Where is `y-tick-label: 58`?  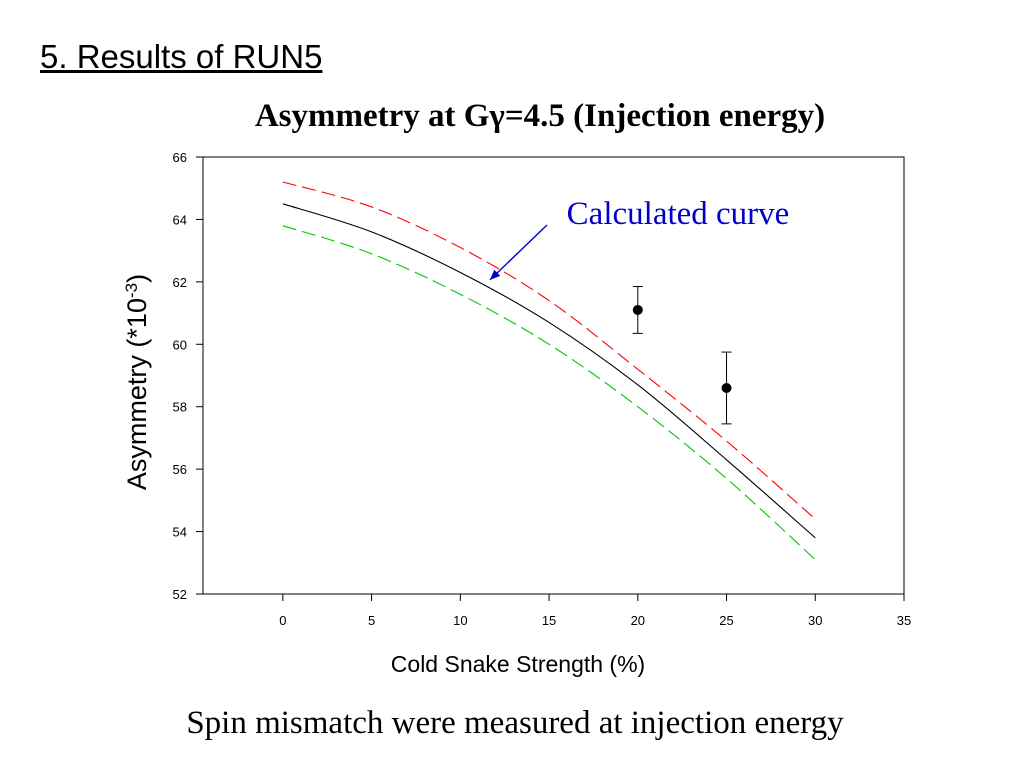
y-tick-label: 58 is located at coordinates (180, 407).